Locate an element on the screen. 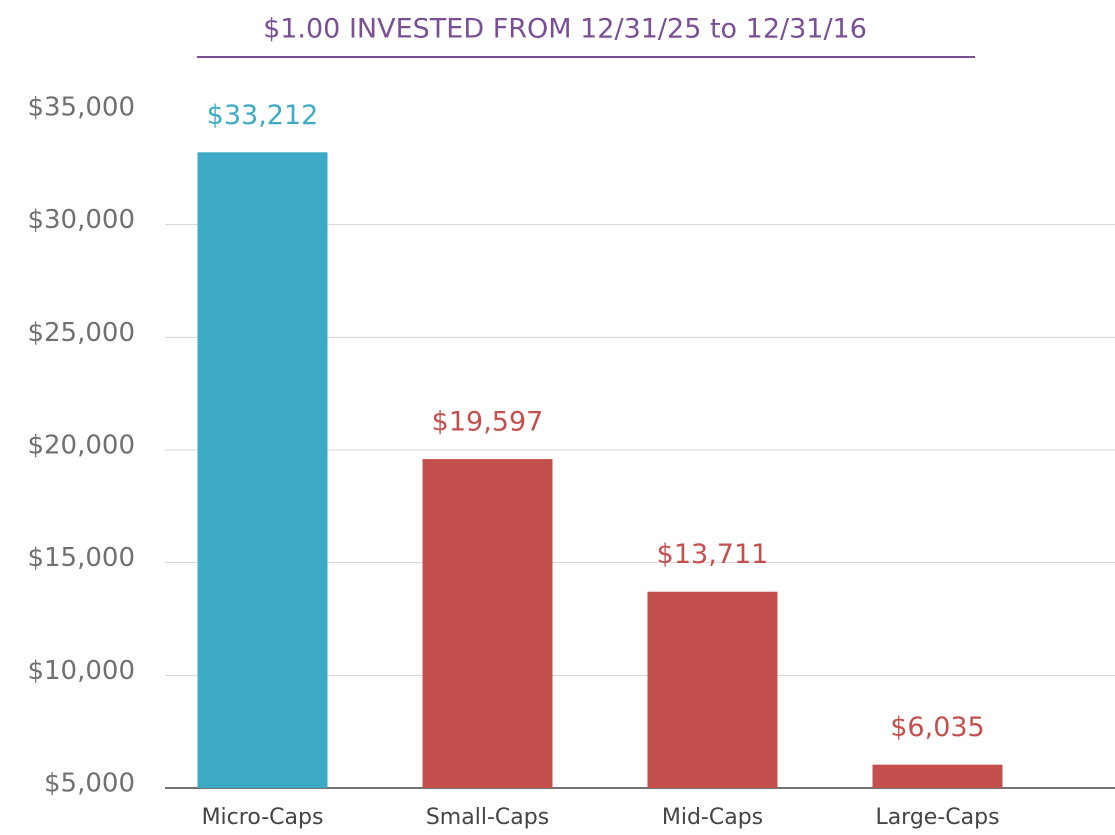  value-label: $33,212 is located at coordinates (263, 115).